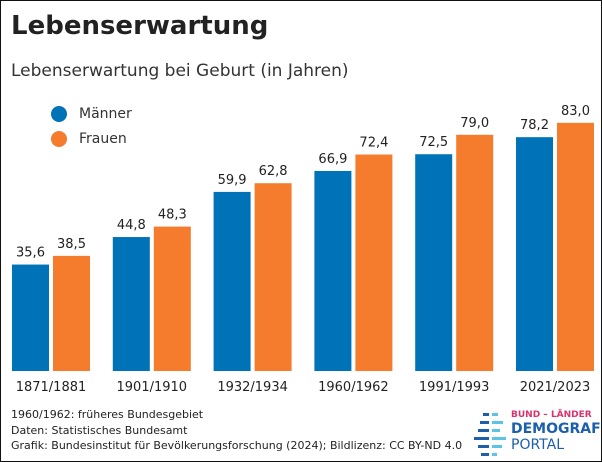  What do you see at coordinates (575, 111) in the screenshot?
I see `data-label: 83,0` at bounding box center [575, 111].